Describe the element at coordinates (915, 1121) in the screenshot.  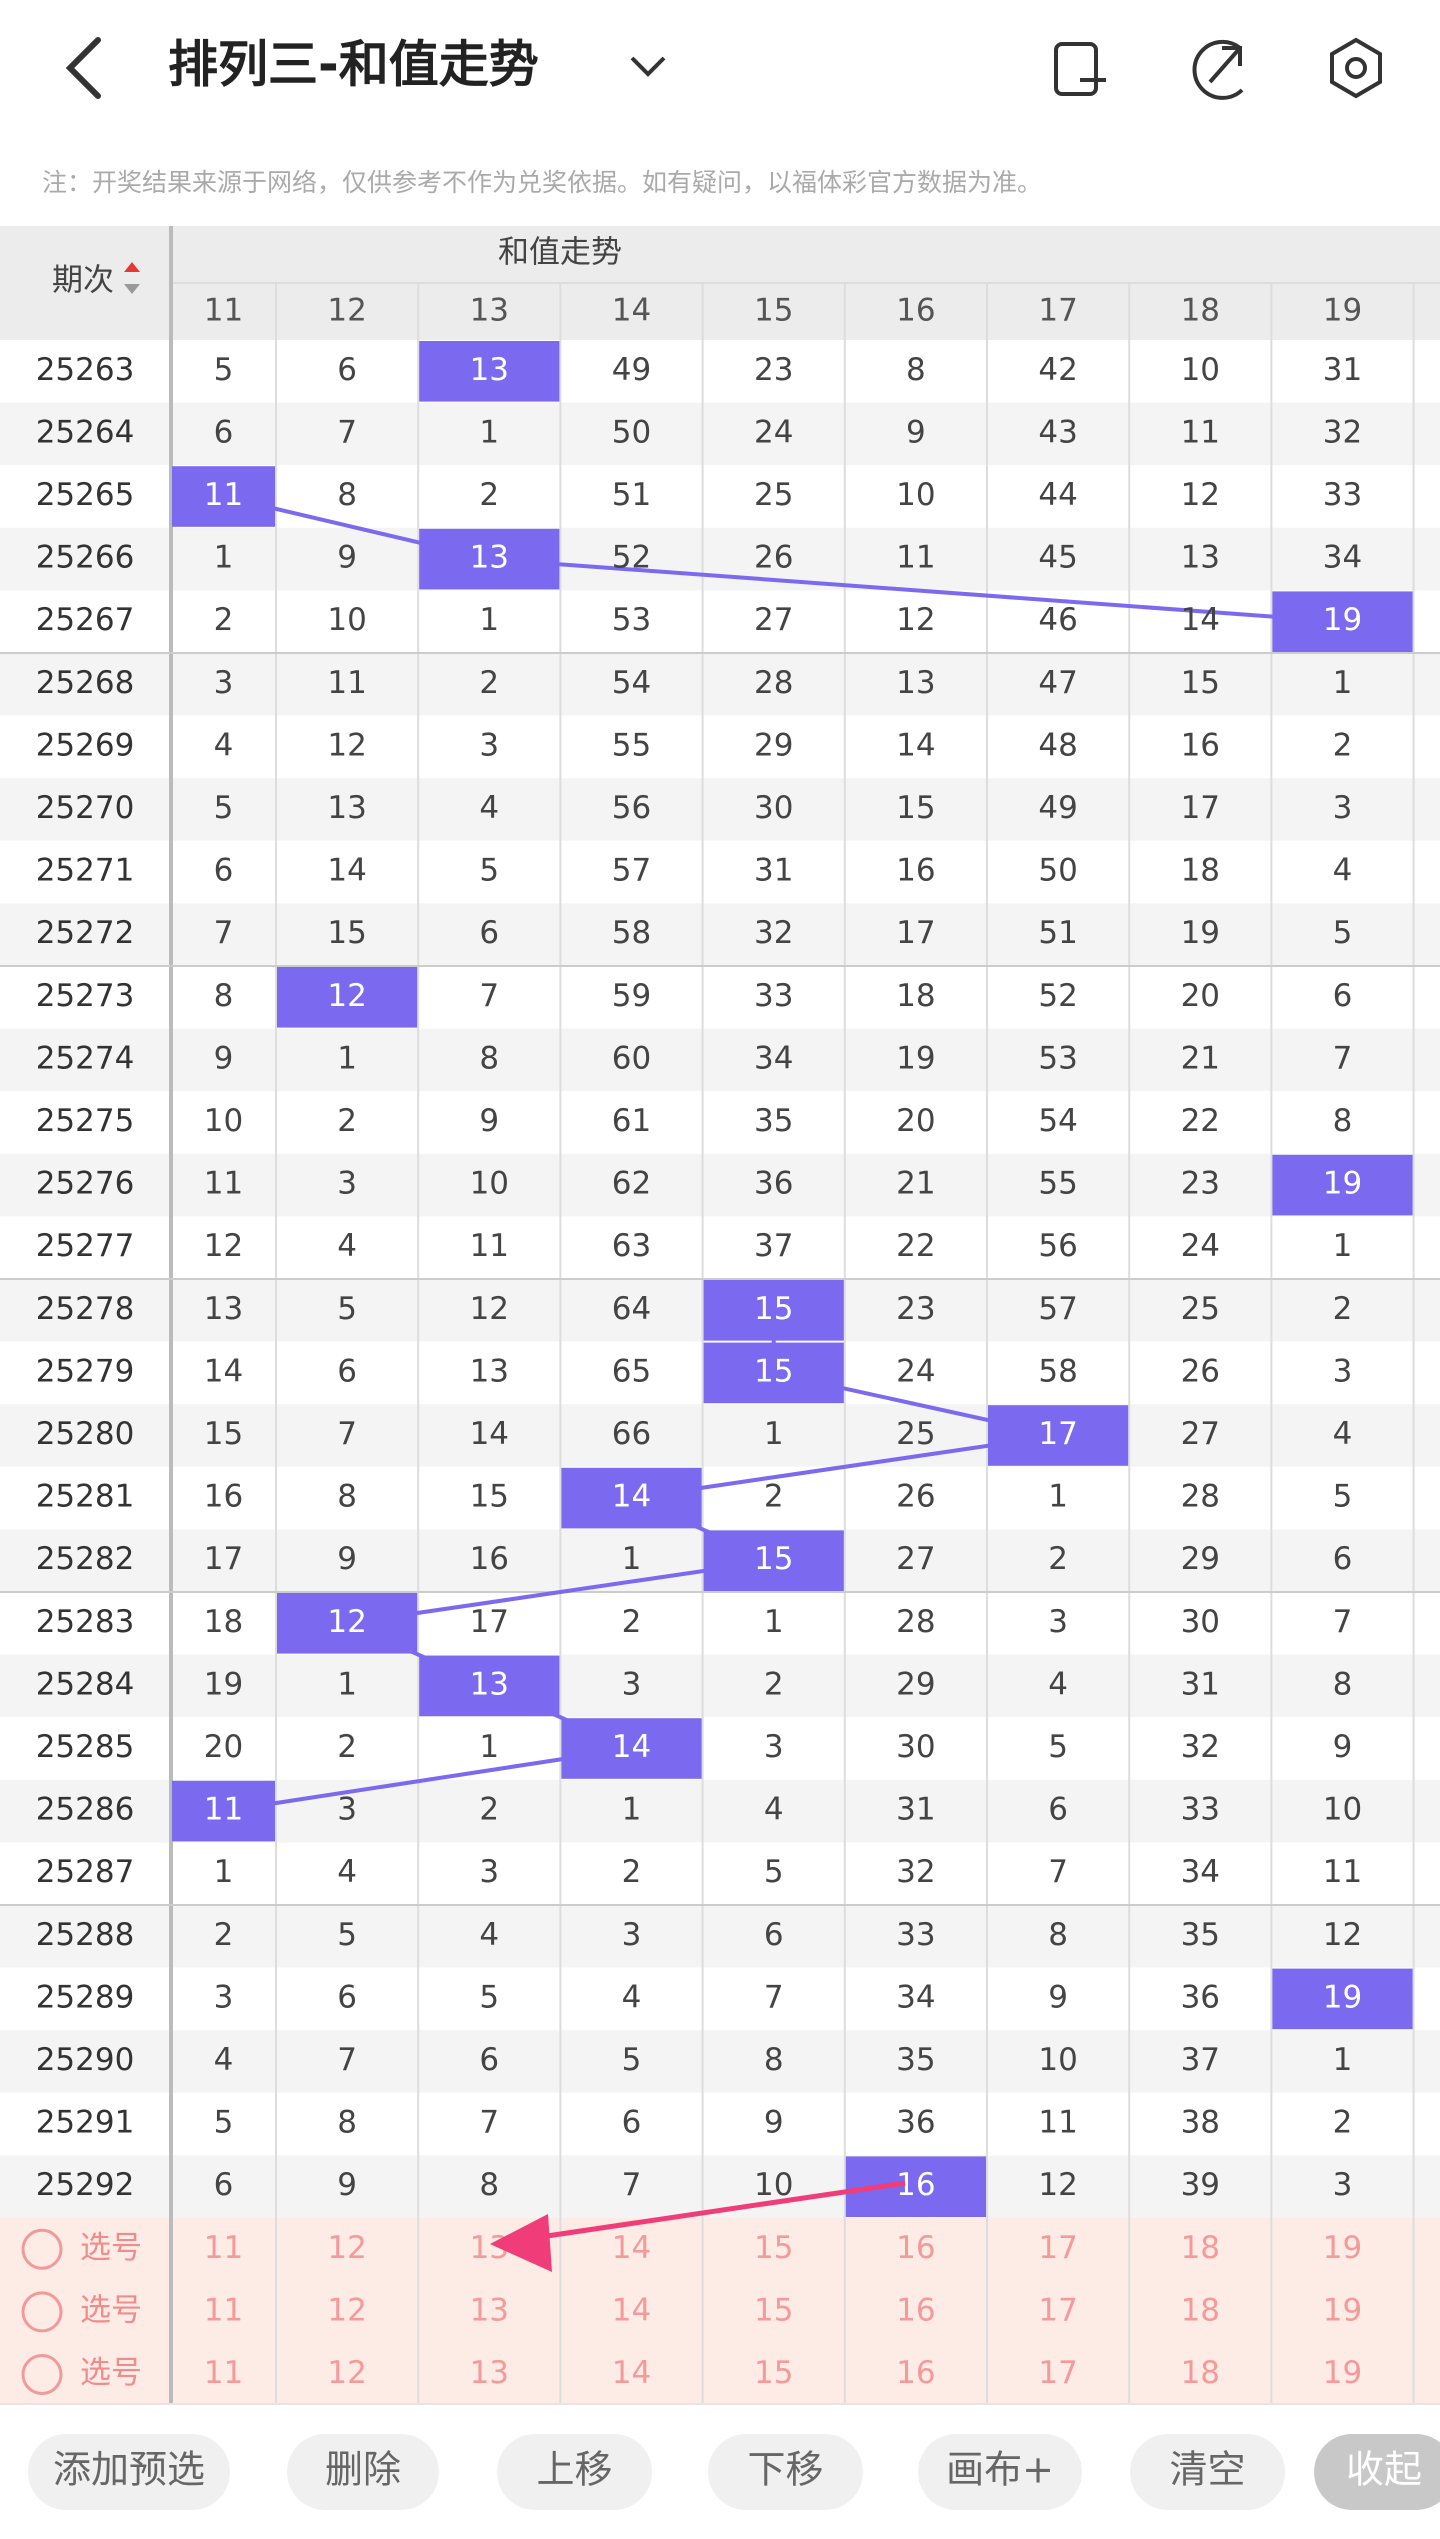
I see `cell-value: 20` at that location.